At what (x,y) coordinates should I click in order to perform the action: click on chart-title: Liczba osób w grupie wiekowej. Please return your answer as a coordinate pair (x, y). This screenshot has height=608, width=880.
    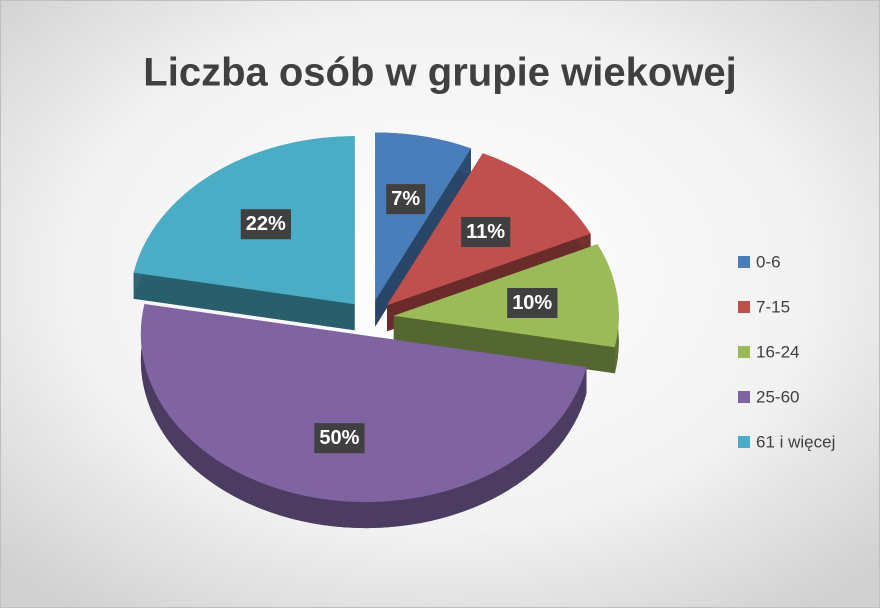
    Looking at the image, I should click on (439, 73).